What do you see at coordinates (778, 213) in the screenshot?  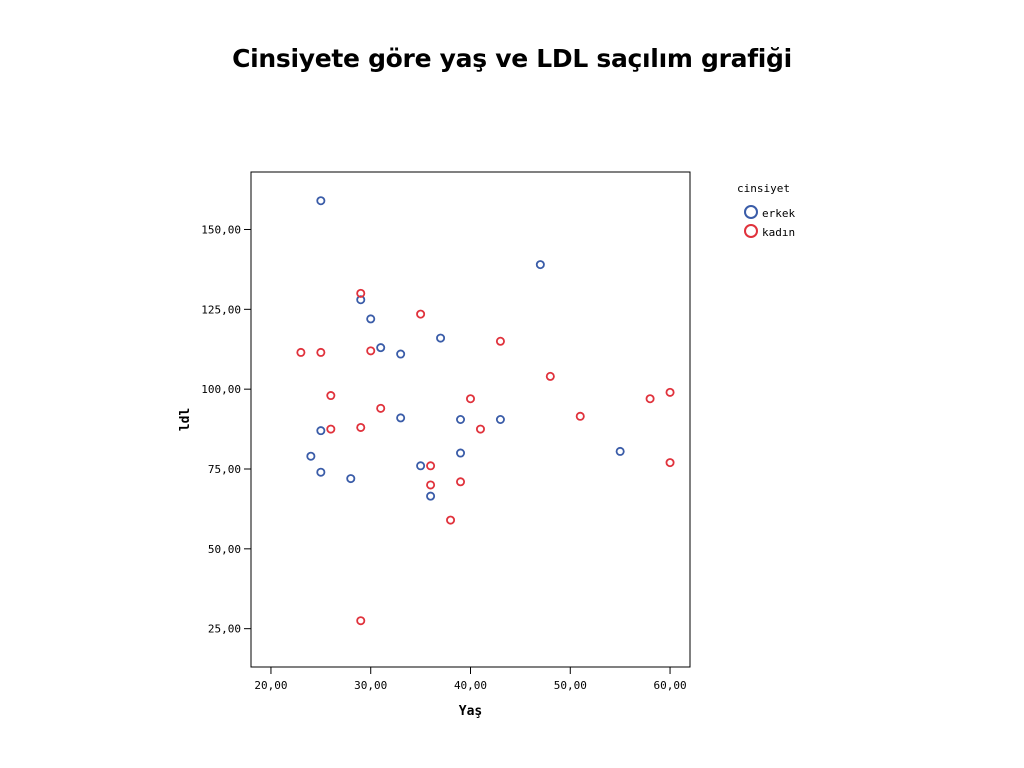 I see `legend-label-erkek: erkek` at bounding box center [778, 213].